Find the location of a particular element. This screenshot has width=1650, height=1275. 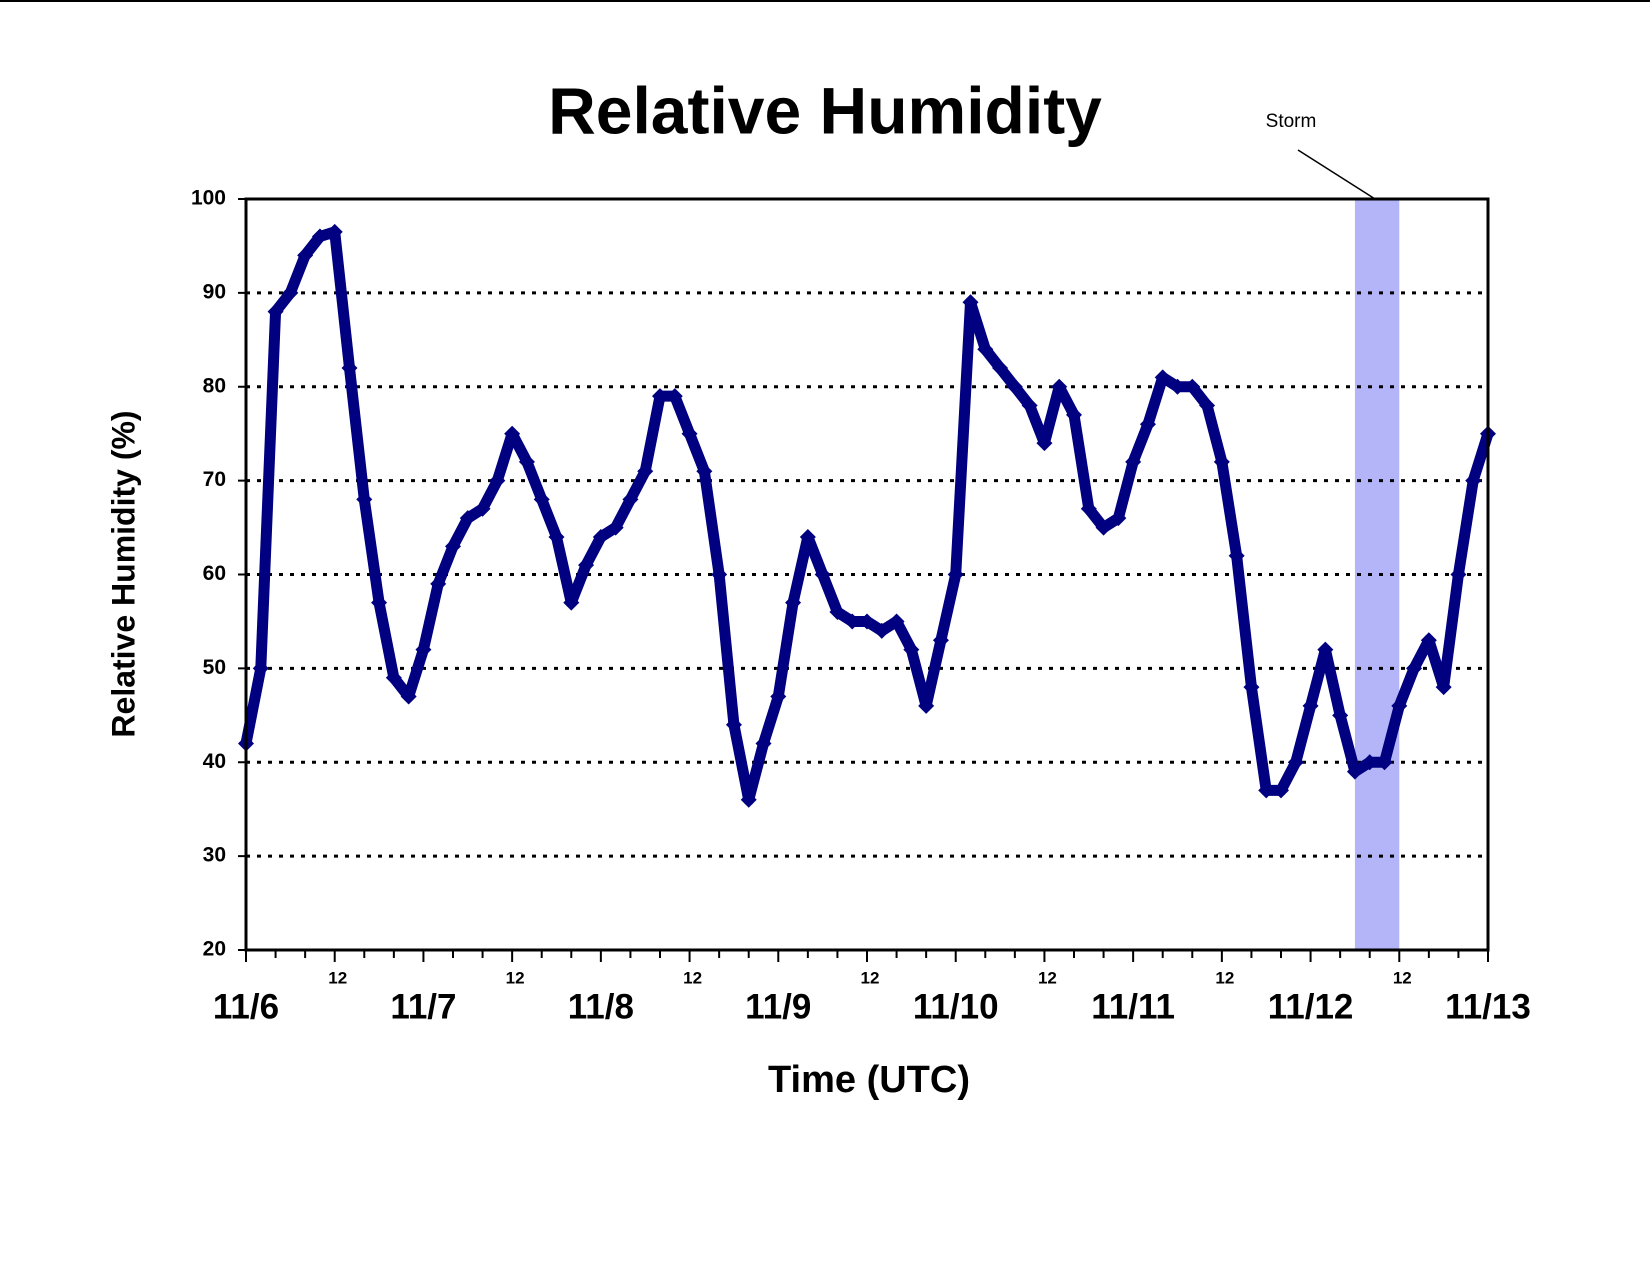

storm-label: Storm is located at coordinates (1291, 121).